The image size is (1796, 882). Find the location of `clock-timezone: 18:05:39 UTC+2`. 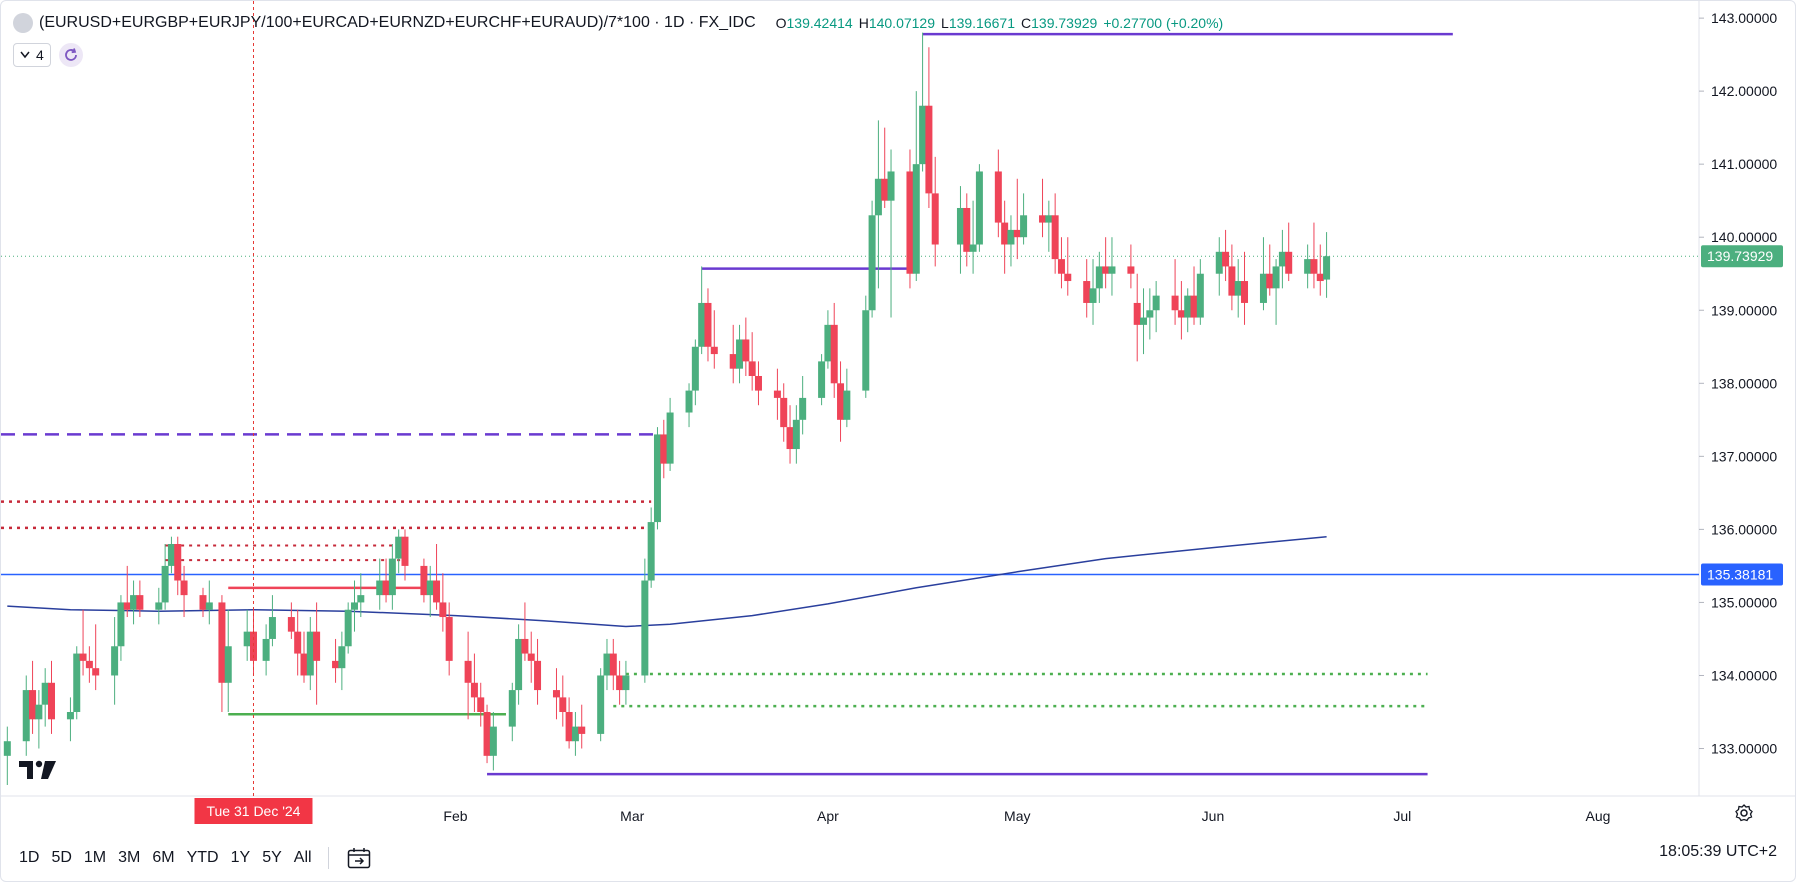

clock-timezone: 18:05:39 UTC+2 is located at coordinates (1718, 851).